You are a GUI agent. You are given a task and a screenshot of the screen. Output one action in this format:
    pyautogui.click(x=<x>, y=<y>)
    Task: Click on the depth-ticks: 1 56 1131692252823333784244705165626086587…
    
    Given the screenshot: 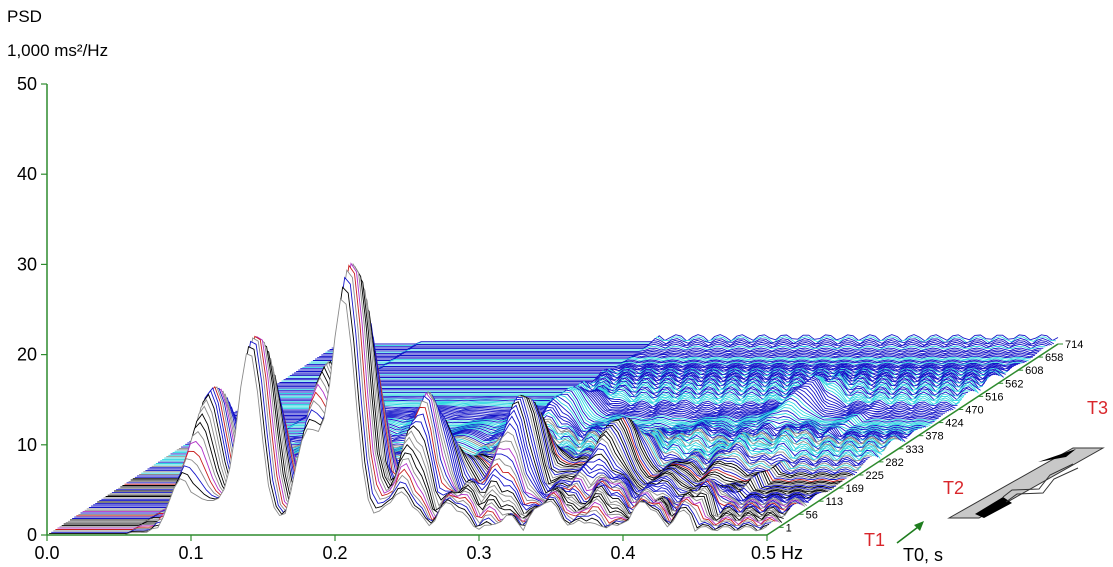 What is the action you would take?
    pyautogui.click(x=930, y=436)
    